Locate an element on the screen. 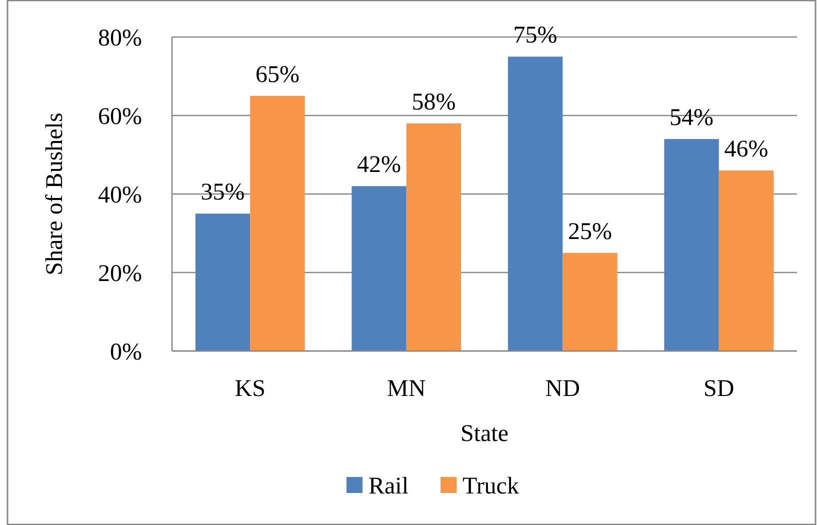 The height and width of the screenshot is (525, 817). data-label: 42% is located at coordinates (379, 165).